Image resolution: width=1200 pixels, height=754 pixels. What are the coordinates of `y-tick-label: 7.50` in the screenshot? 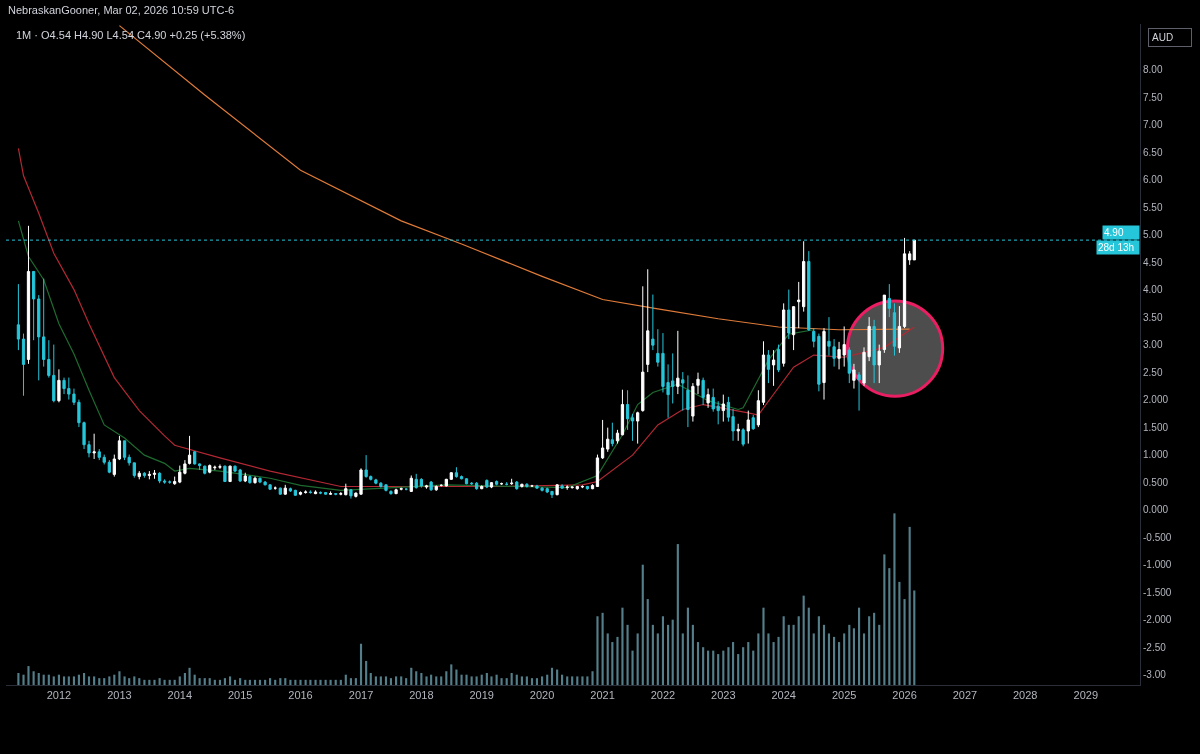 It's located at (1153, 97).